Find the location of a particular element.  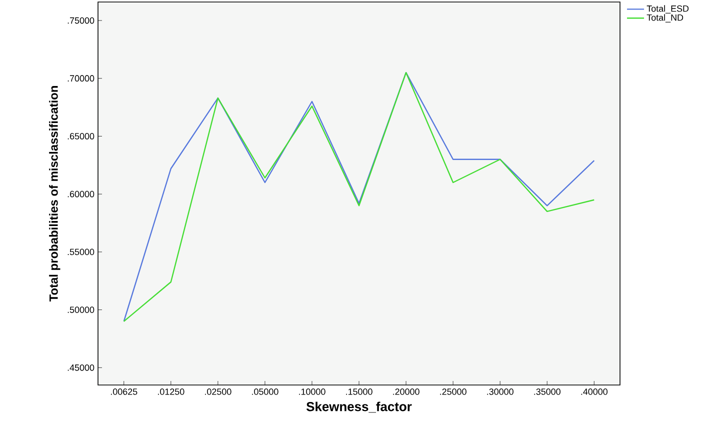

x-tick-label: .10000 is located at coordinates (312, 391).